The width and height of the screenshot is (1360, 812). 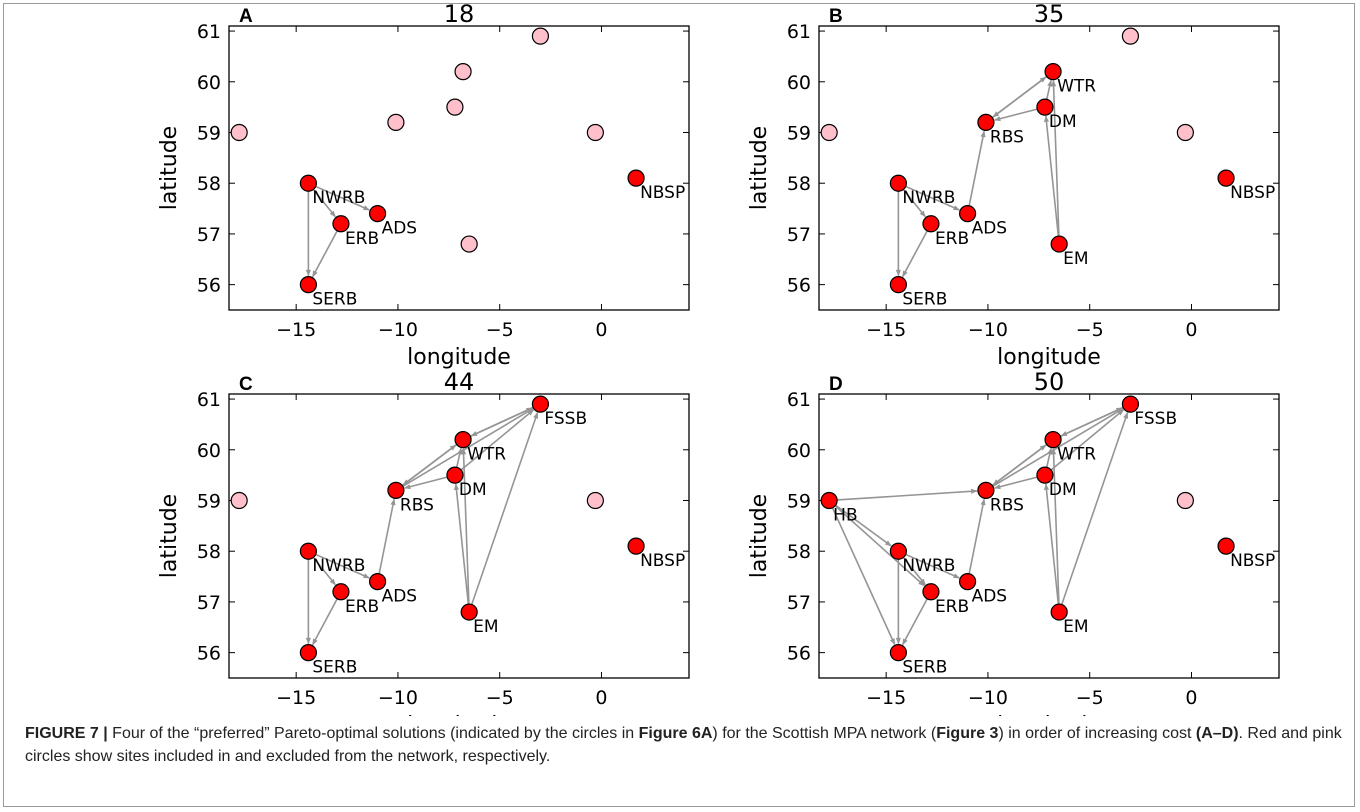 What do you see at coordinates (324, 203) in the screenshot?
I see `connection-nwrb-erb` at bounding box center [324, 203].